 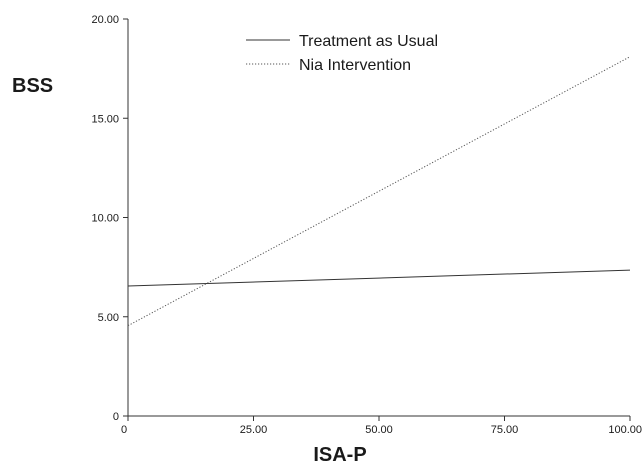 What do you see at coordinates (625, 430) in the screenshot?
I see `x-tick-label: 100.00` at bounding box center [625, 430].